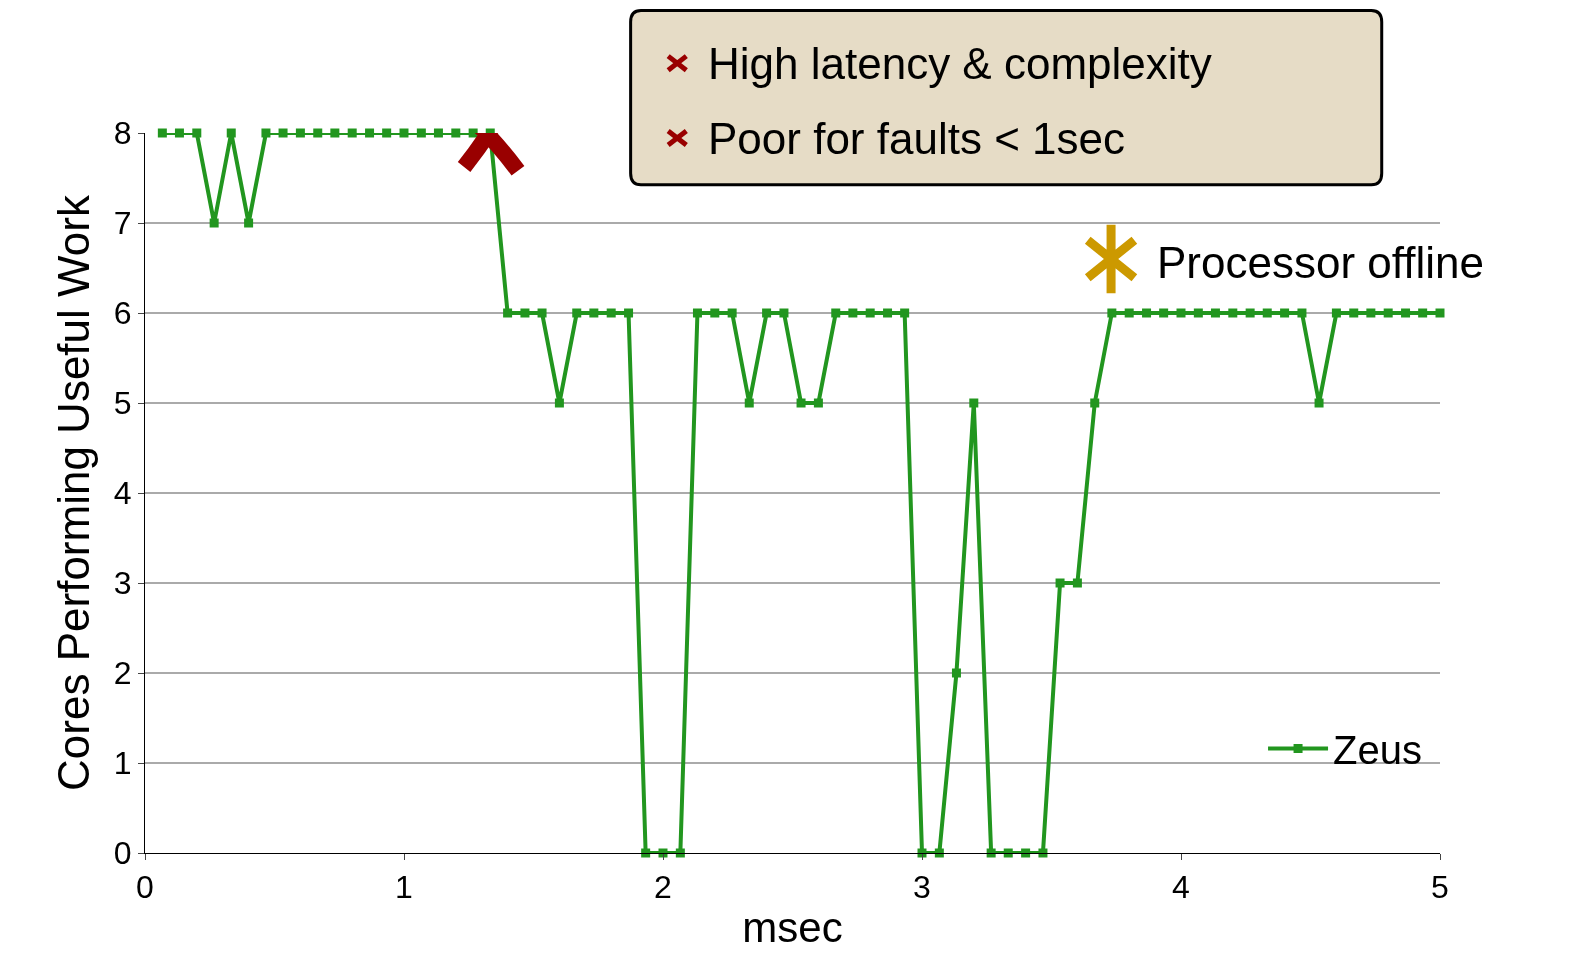  Describe the element at coordinates (122, 223) in the screenshot. I see `y-tick-label: 7` at that location.